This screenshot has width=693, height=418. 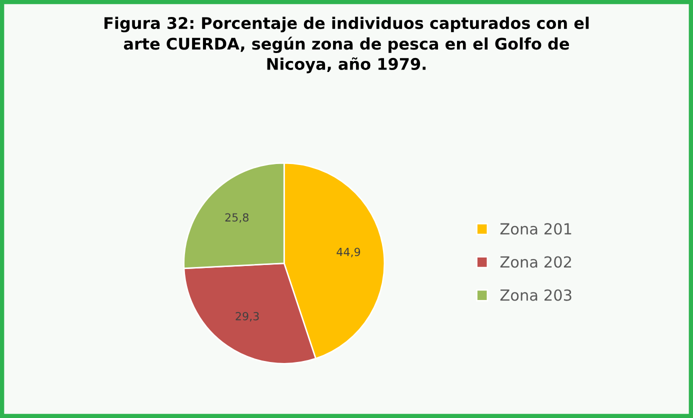 I want to click on data-label: 44,9, so click(x=348, y=253).